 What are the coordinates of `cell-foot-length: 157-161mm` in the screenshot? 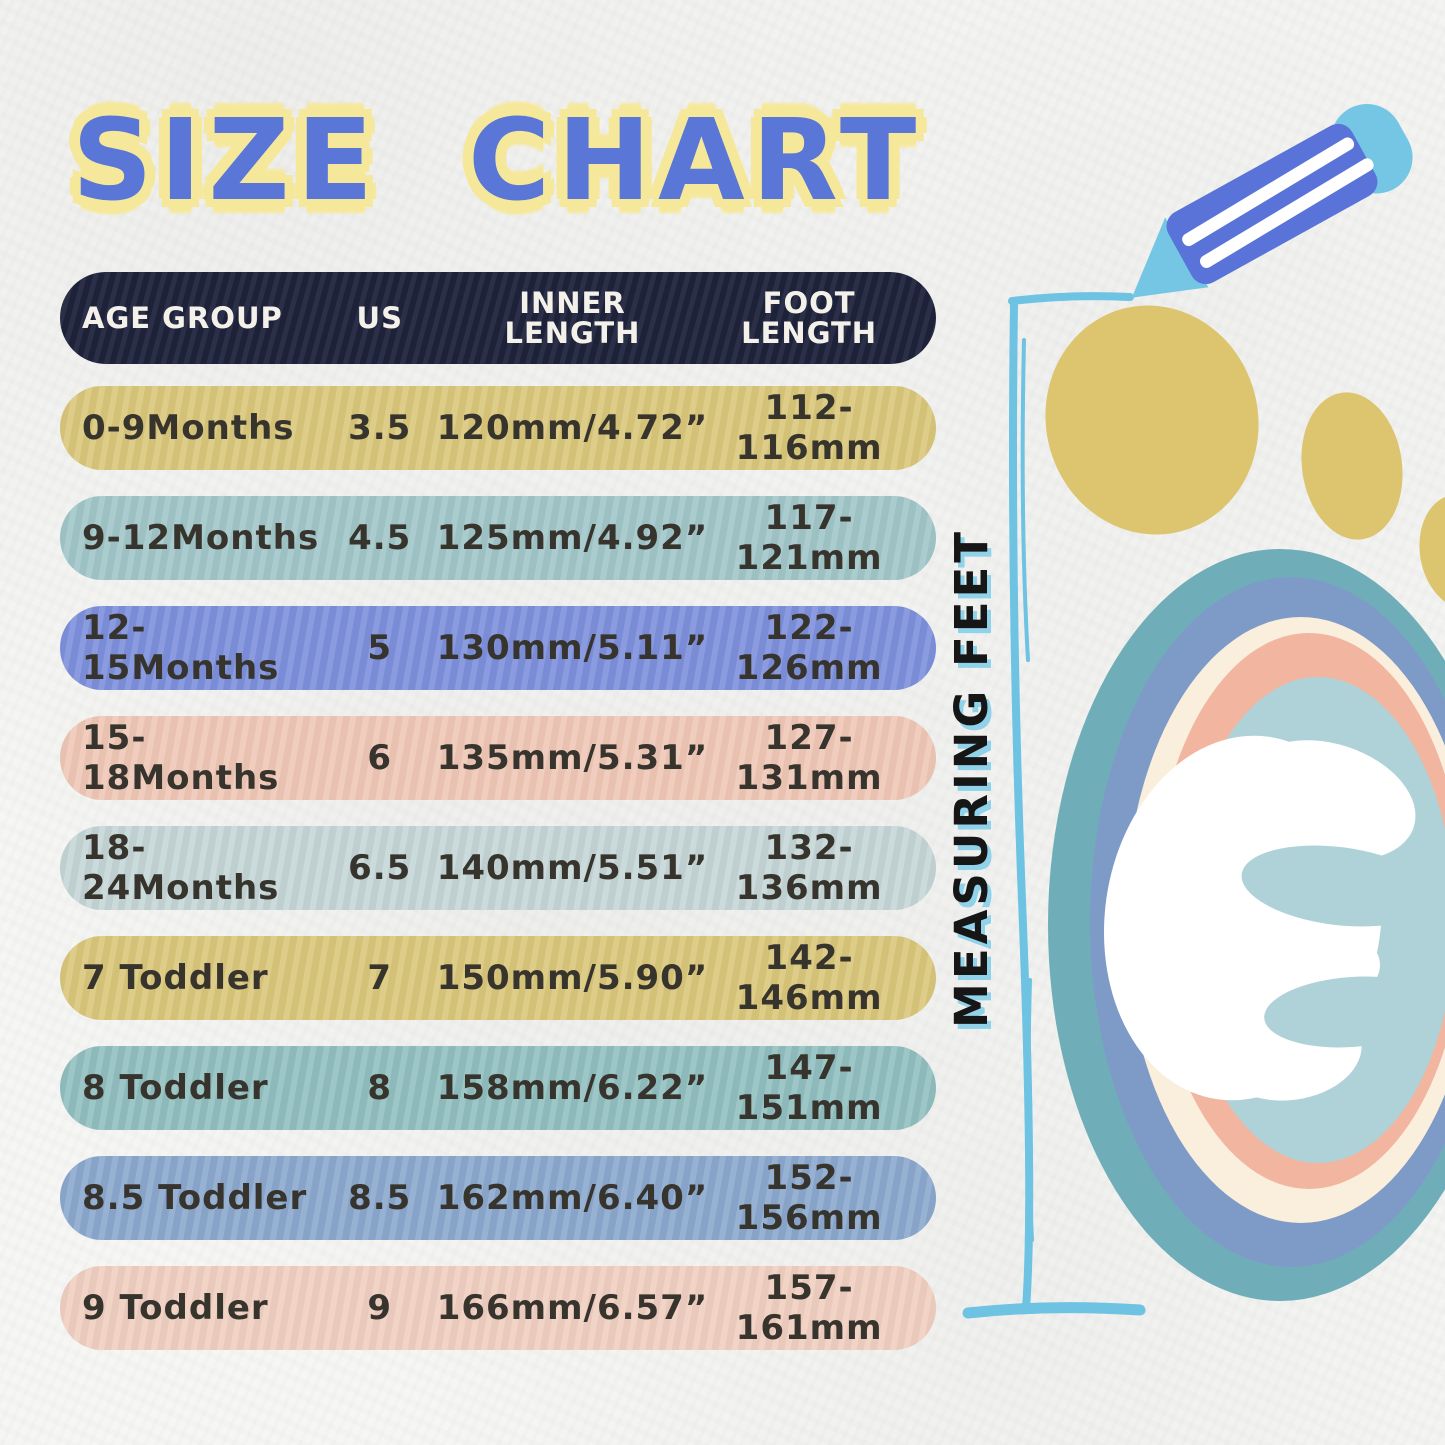 It's located at (809, 1308).